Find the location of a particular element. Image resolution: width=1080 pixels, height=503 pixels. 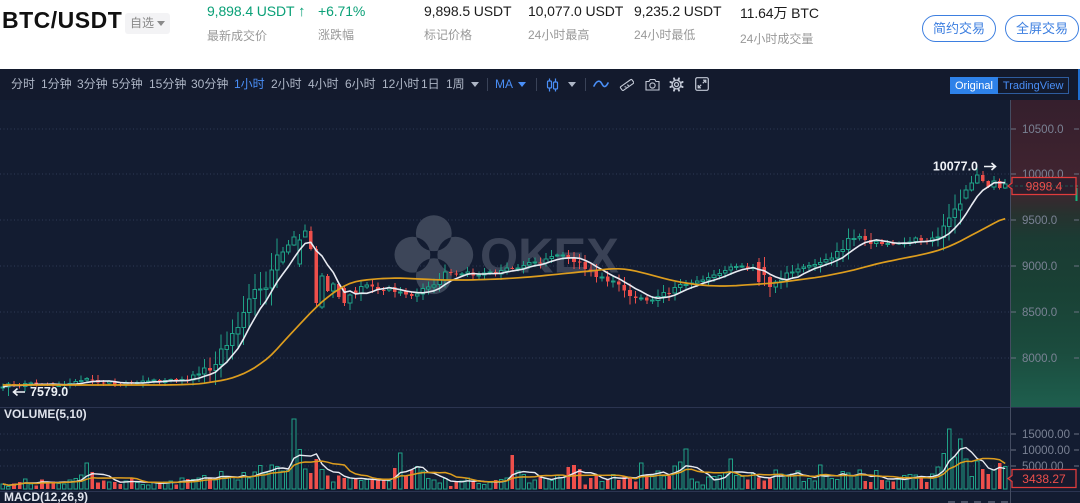

svg-text: 3438.27 is located at coordinates (1044, 479).